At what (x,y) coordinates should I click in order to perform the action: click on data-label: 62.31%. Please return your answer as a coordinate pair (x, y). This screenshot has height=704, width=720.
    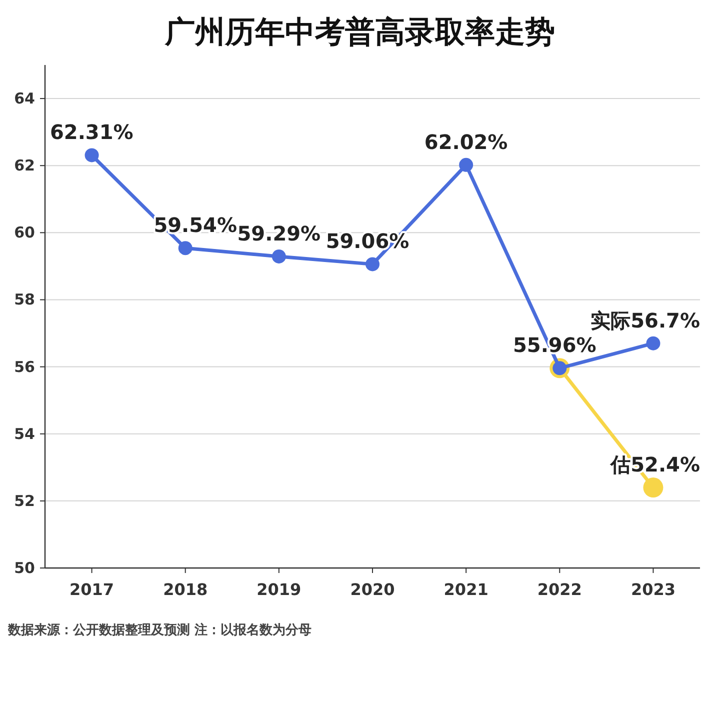
    Looking at the image, I should click on (92, 132).